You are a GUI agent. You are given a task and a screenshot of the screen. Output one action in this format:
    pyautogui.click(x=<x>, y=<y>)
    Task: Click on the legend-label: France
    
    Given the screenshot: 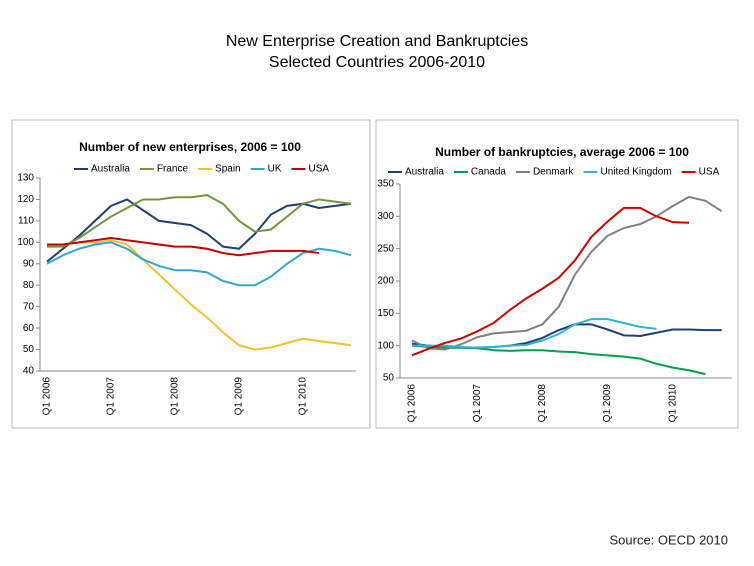 What is the action you would take?
    pyautogui.click(x=173, y=169)
    